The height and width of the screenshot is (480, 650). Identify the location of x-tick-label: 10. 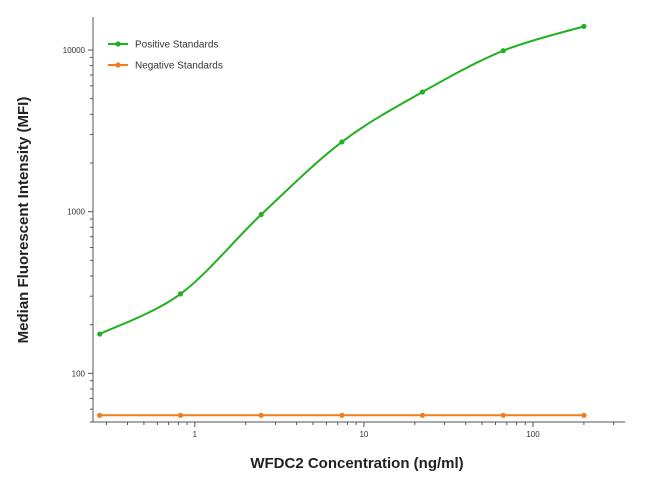
(363, 434).